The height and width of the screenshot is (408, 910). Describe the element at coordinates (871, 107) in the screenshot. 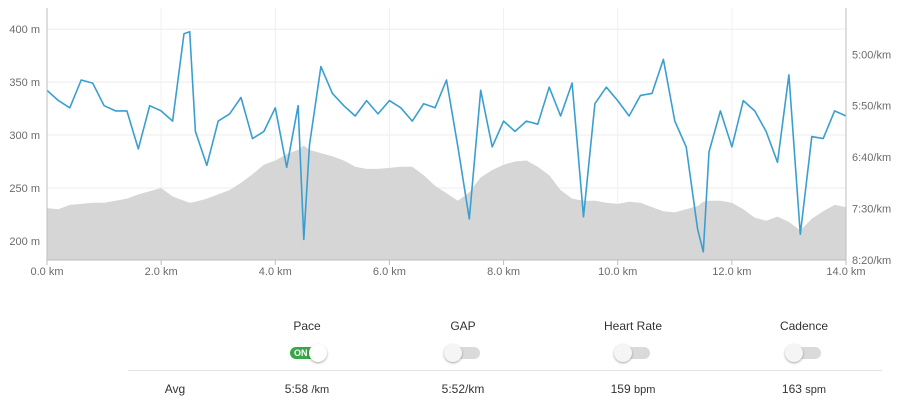

I see `y-right-tick-1: 5:50/km` at that location.